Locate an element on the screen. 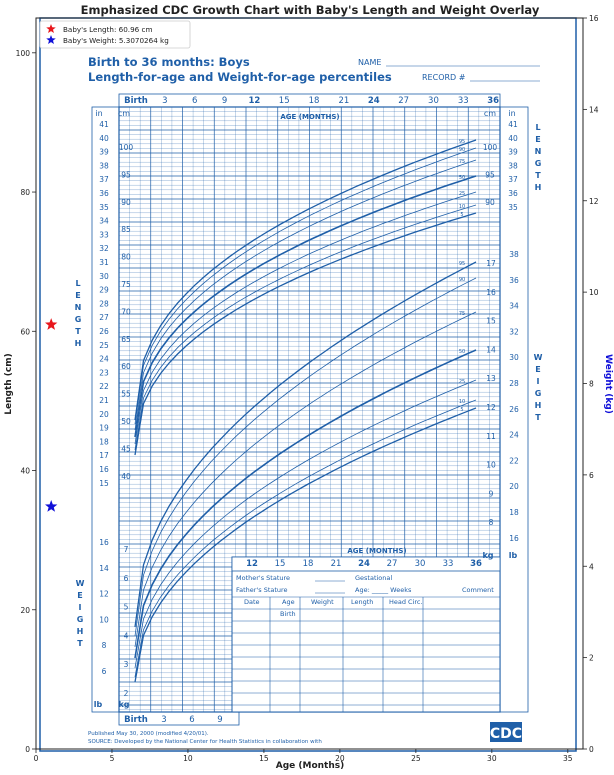  cdc-inch-tick-left: 31 is located at coordinates (104, 262).